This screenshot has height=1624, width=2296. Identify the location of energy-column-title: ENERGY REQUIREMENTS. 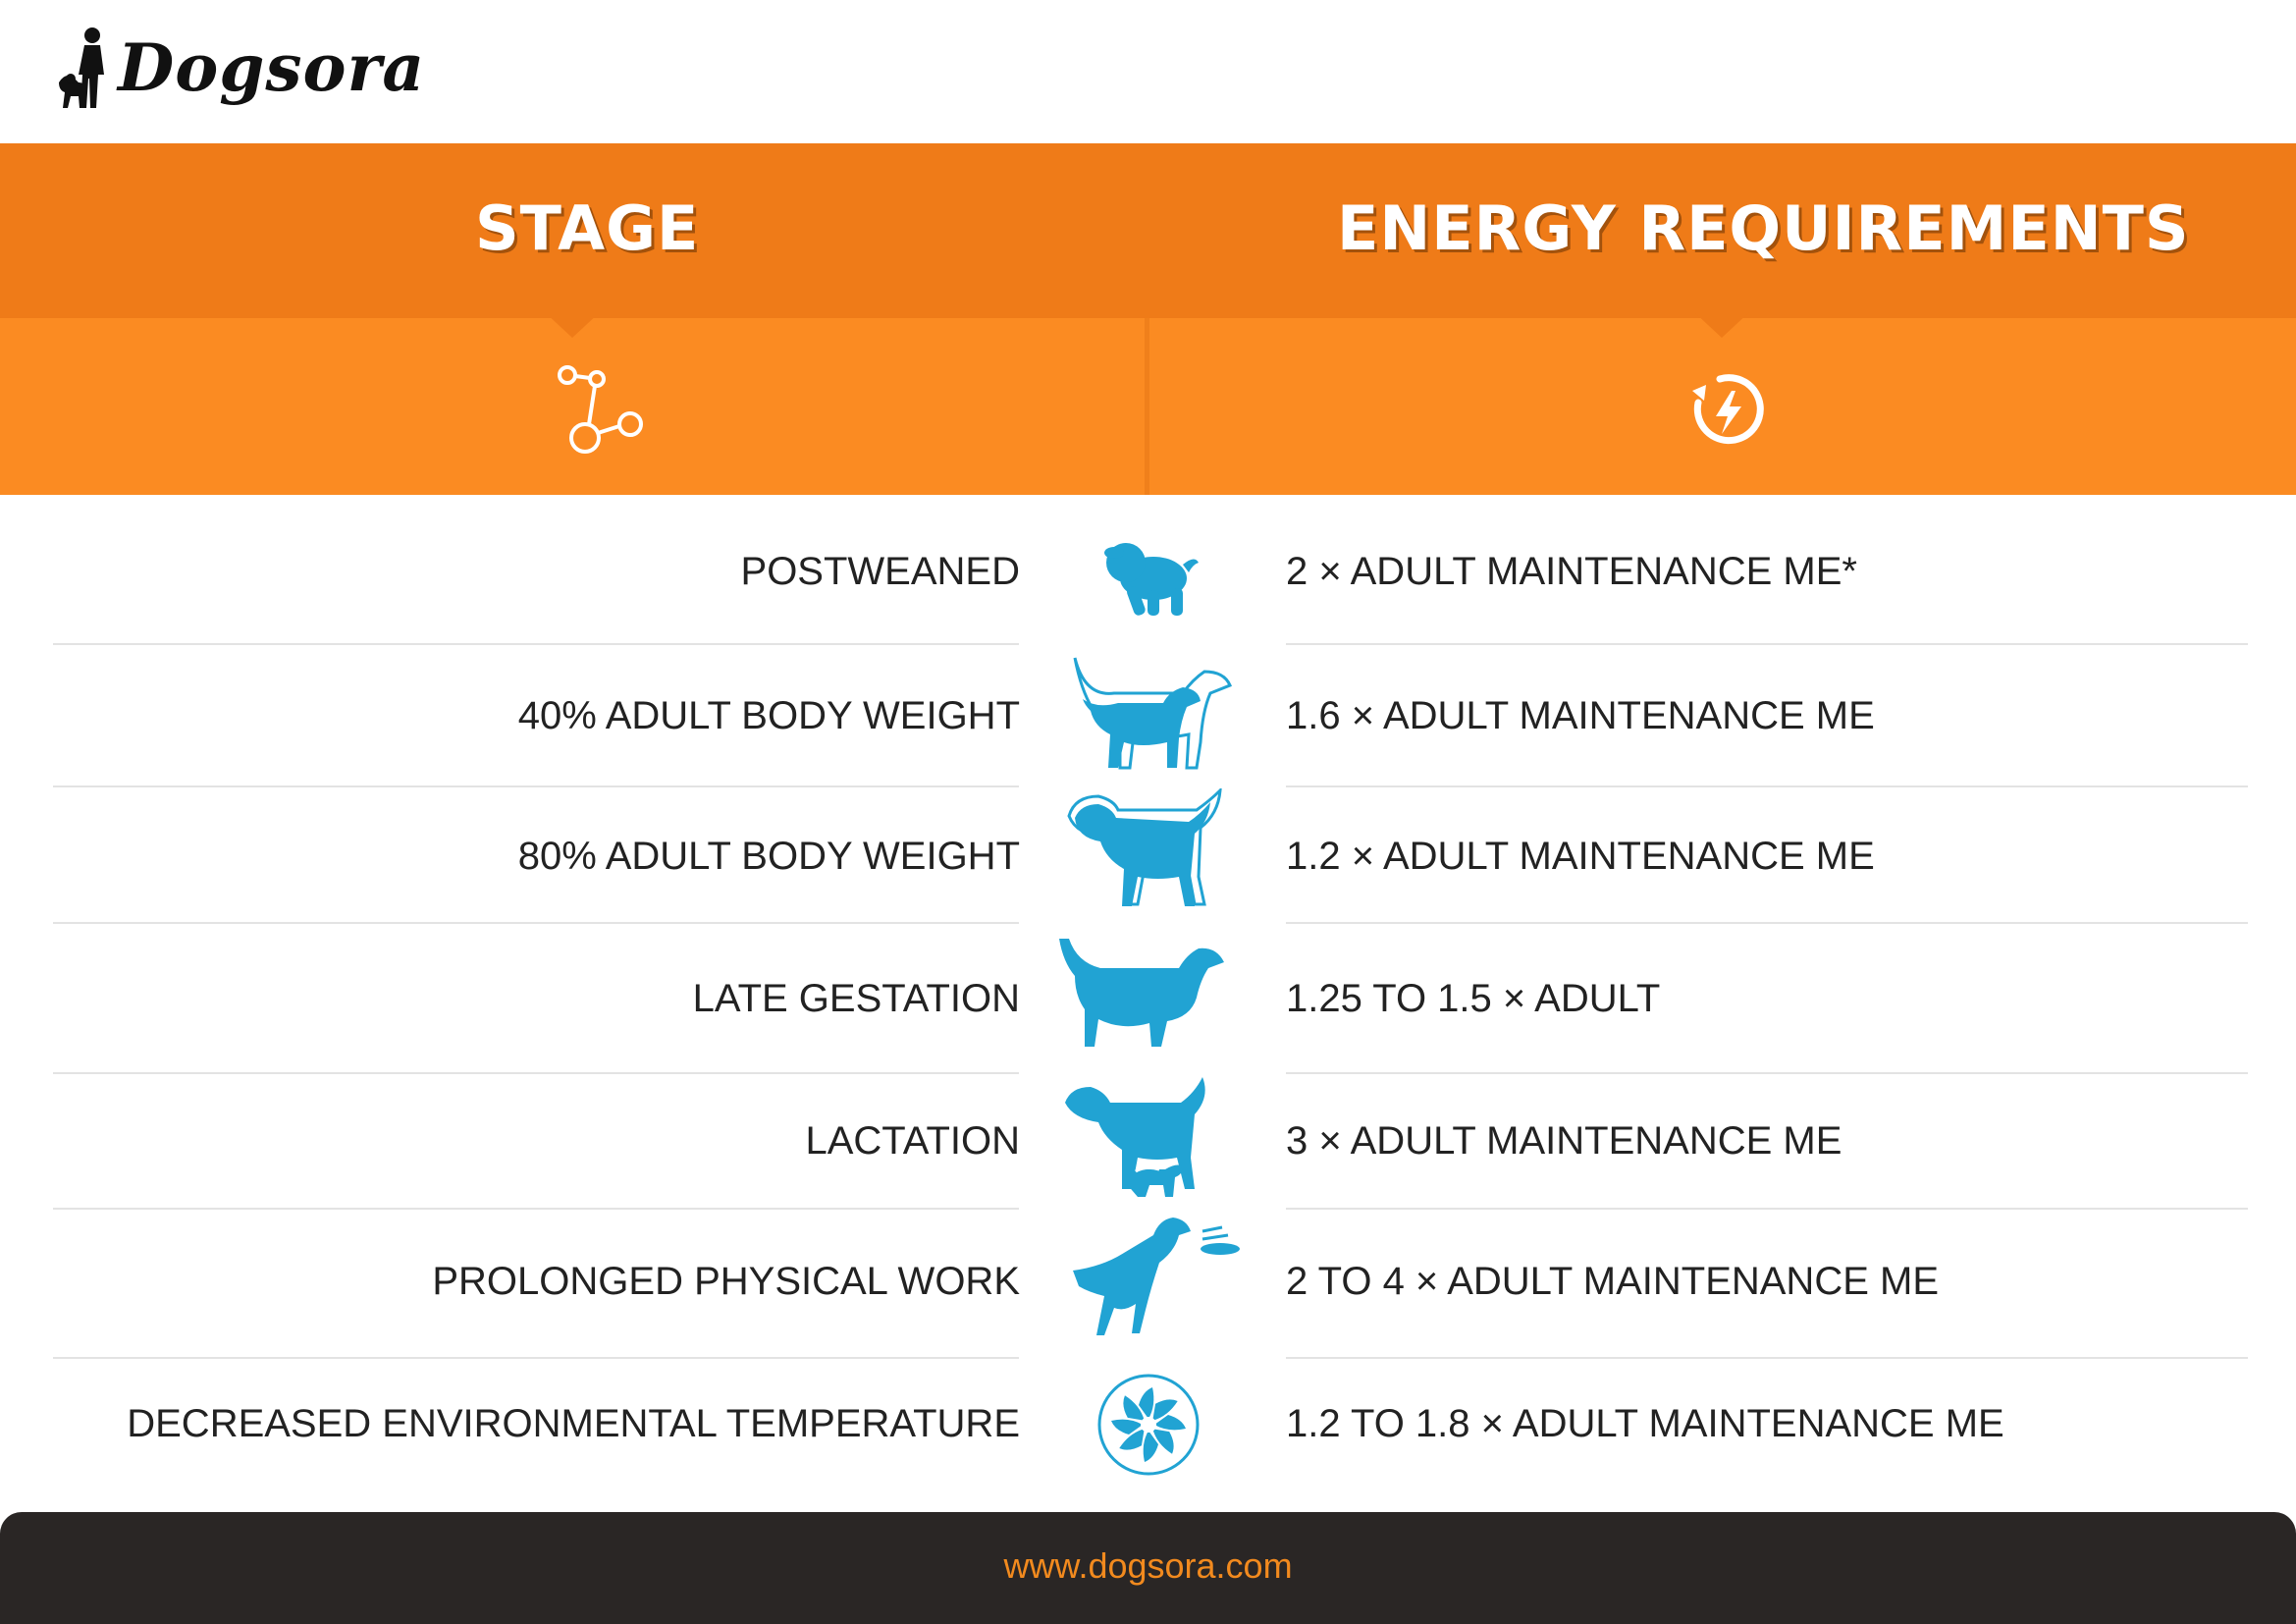
(1763, 228).